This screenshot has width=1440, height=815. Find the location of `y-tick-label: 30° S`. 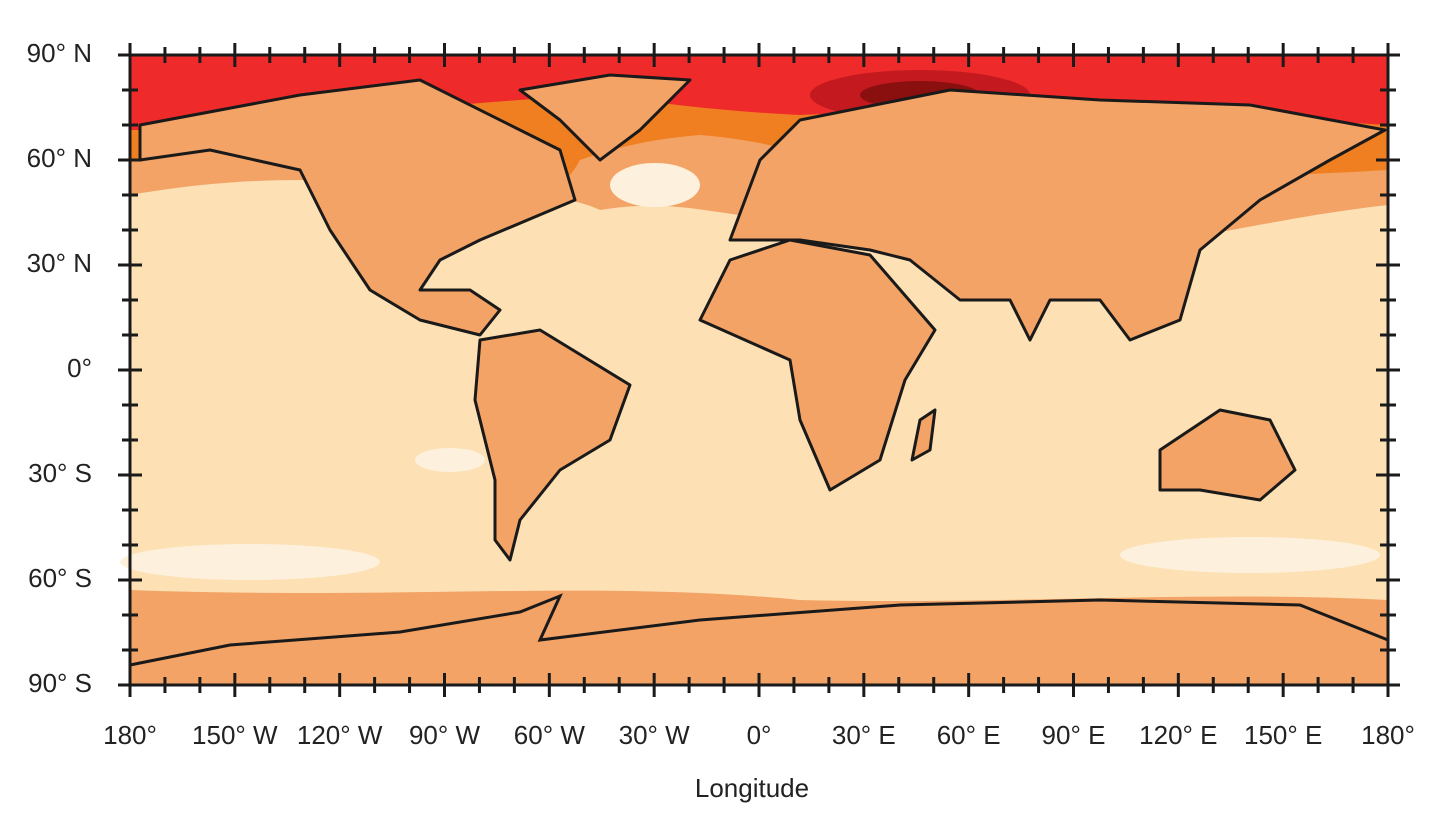

y-tick-label: 30° S is located at coordinates (60, 473).